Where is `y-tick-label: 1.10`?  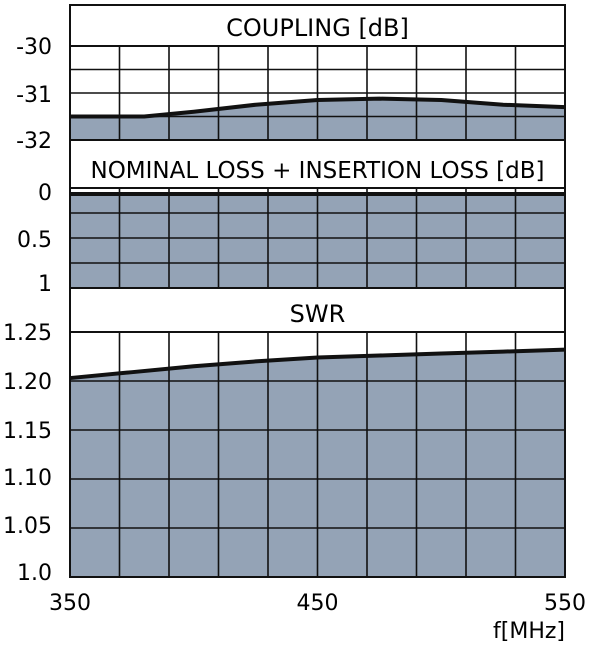 y-tick-label: 1.10 is located at coordinates (27, 478).